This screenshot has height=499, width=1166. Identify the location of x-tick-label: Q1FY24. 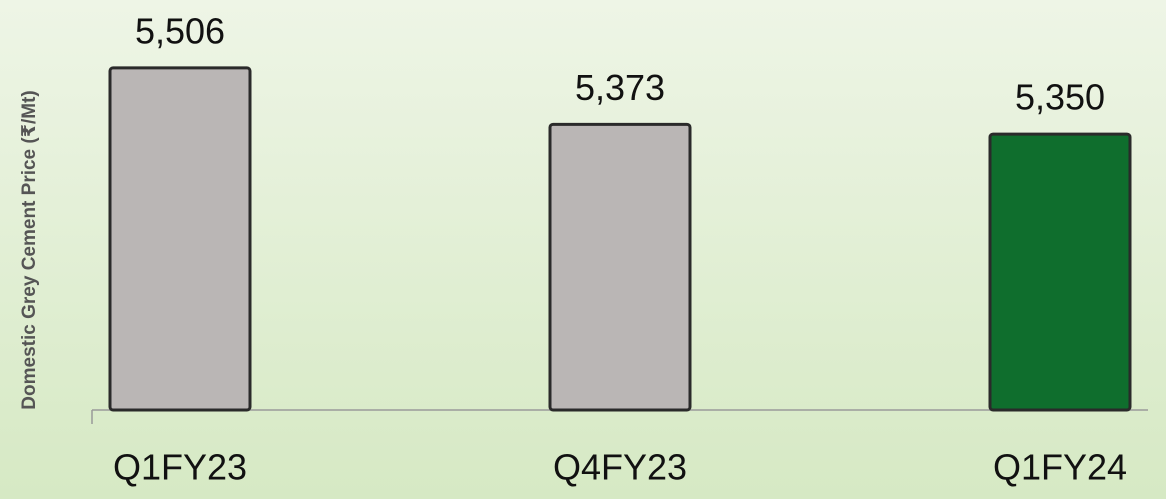
(1060, 467).